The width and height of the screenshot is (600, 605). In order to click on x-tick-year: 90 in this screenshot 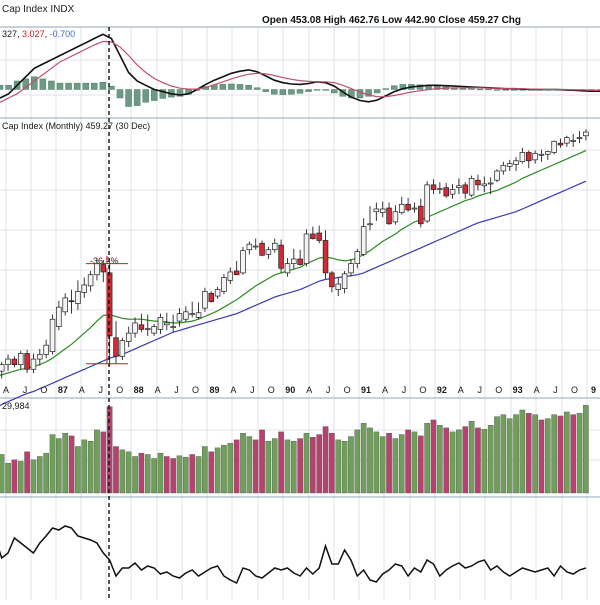, I will do `click(290, 390)`.